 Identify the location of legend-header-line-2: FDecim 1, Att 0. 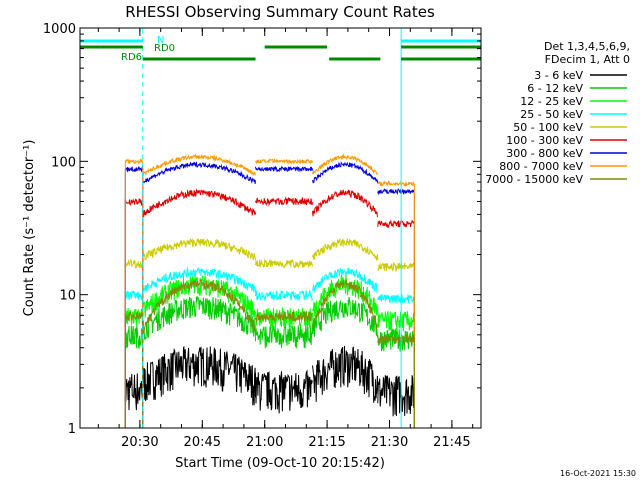
(587, 59).